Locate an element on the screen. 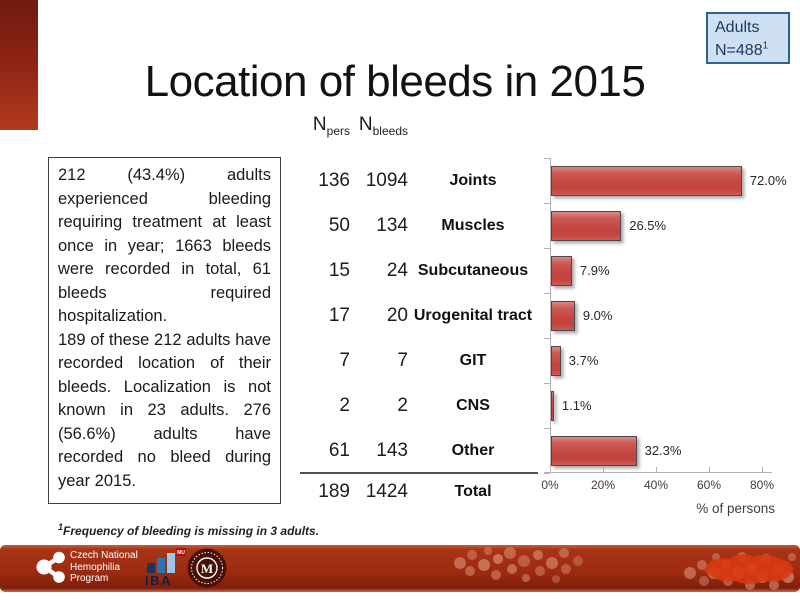 The image size is (800, 600). table-row: 15 24 Subcutaneous 7.9% is located at coordinates (545, 270).